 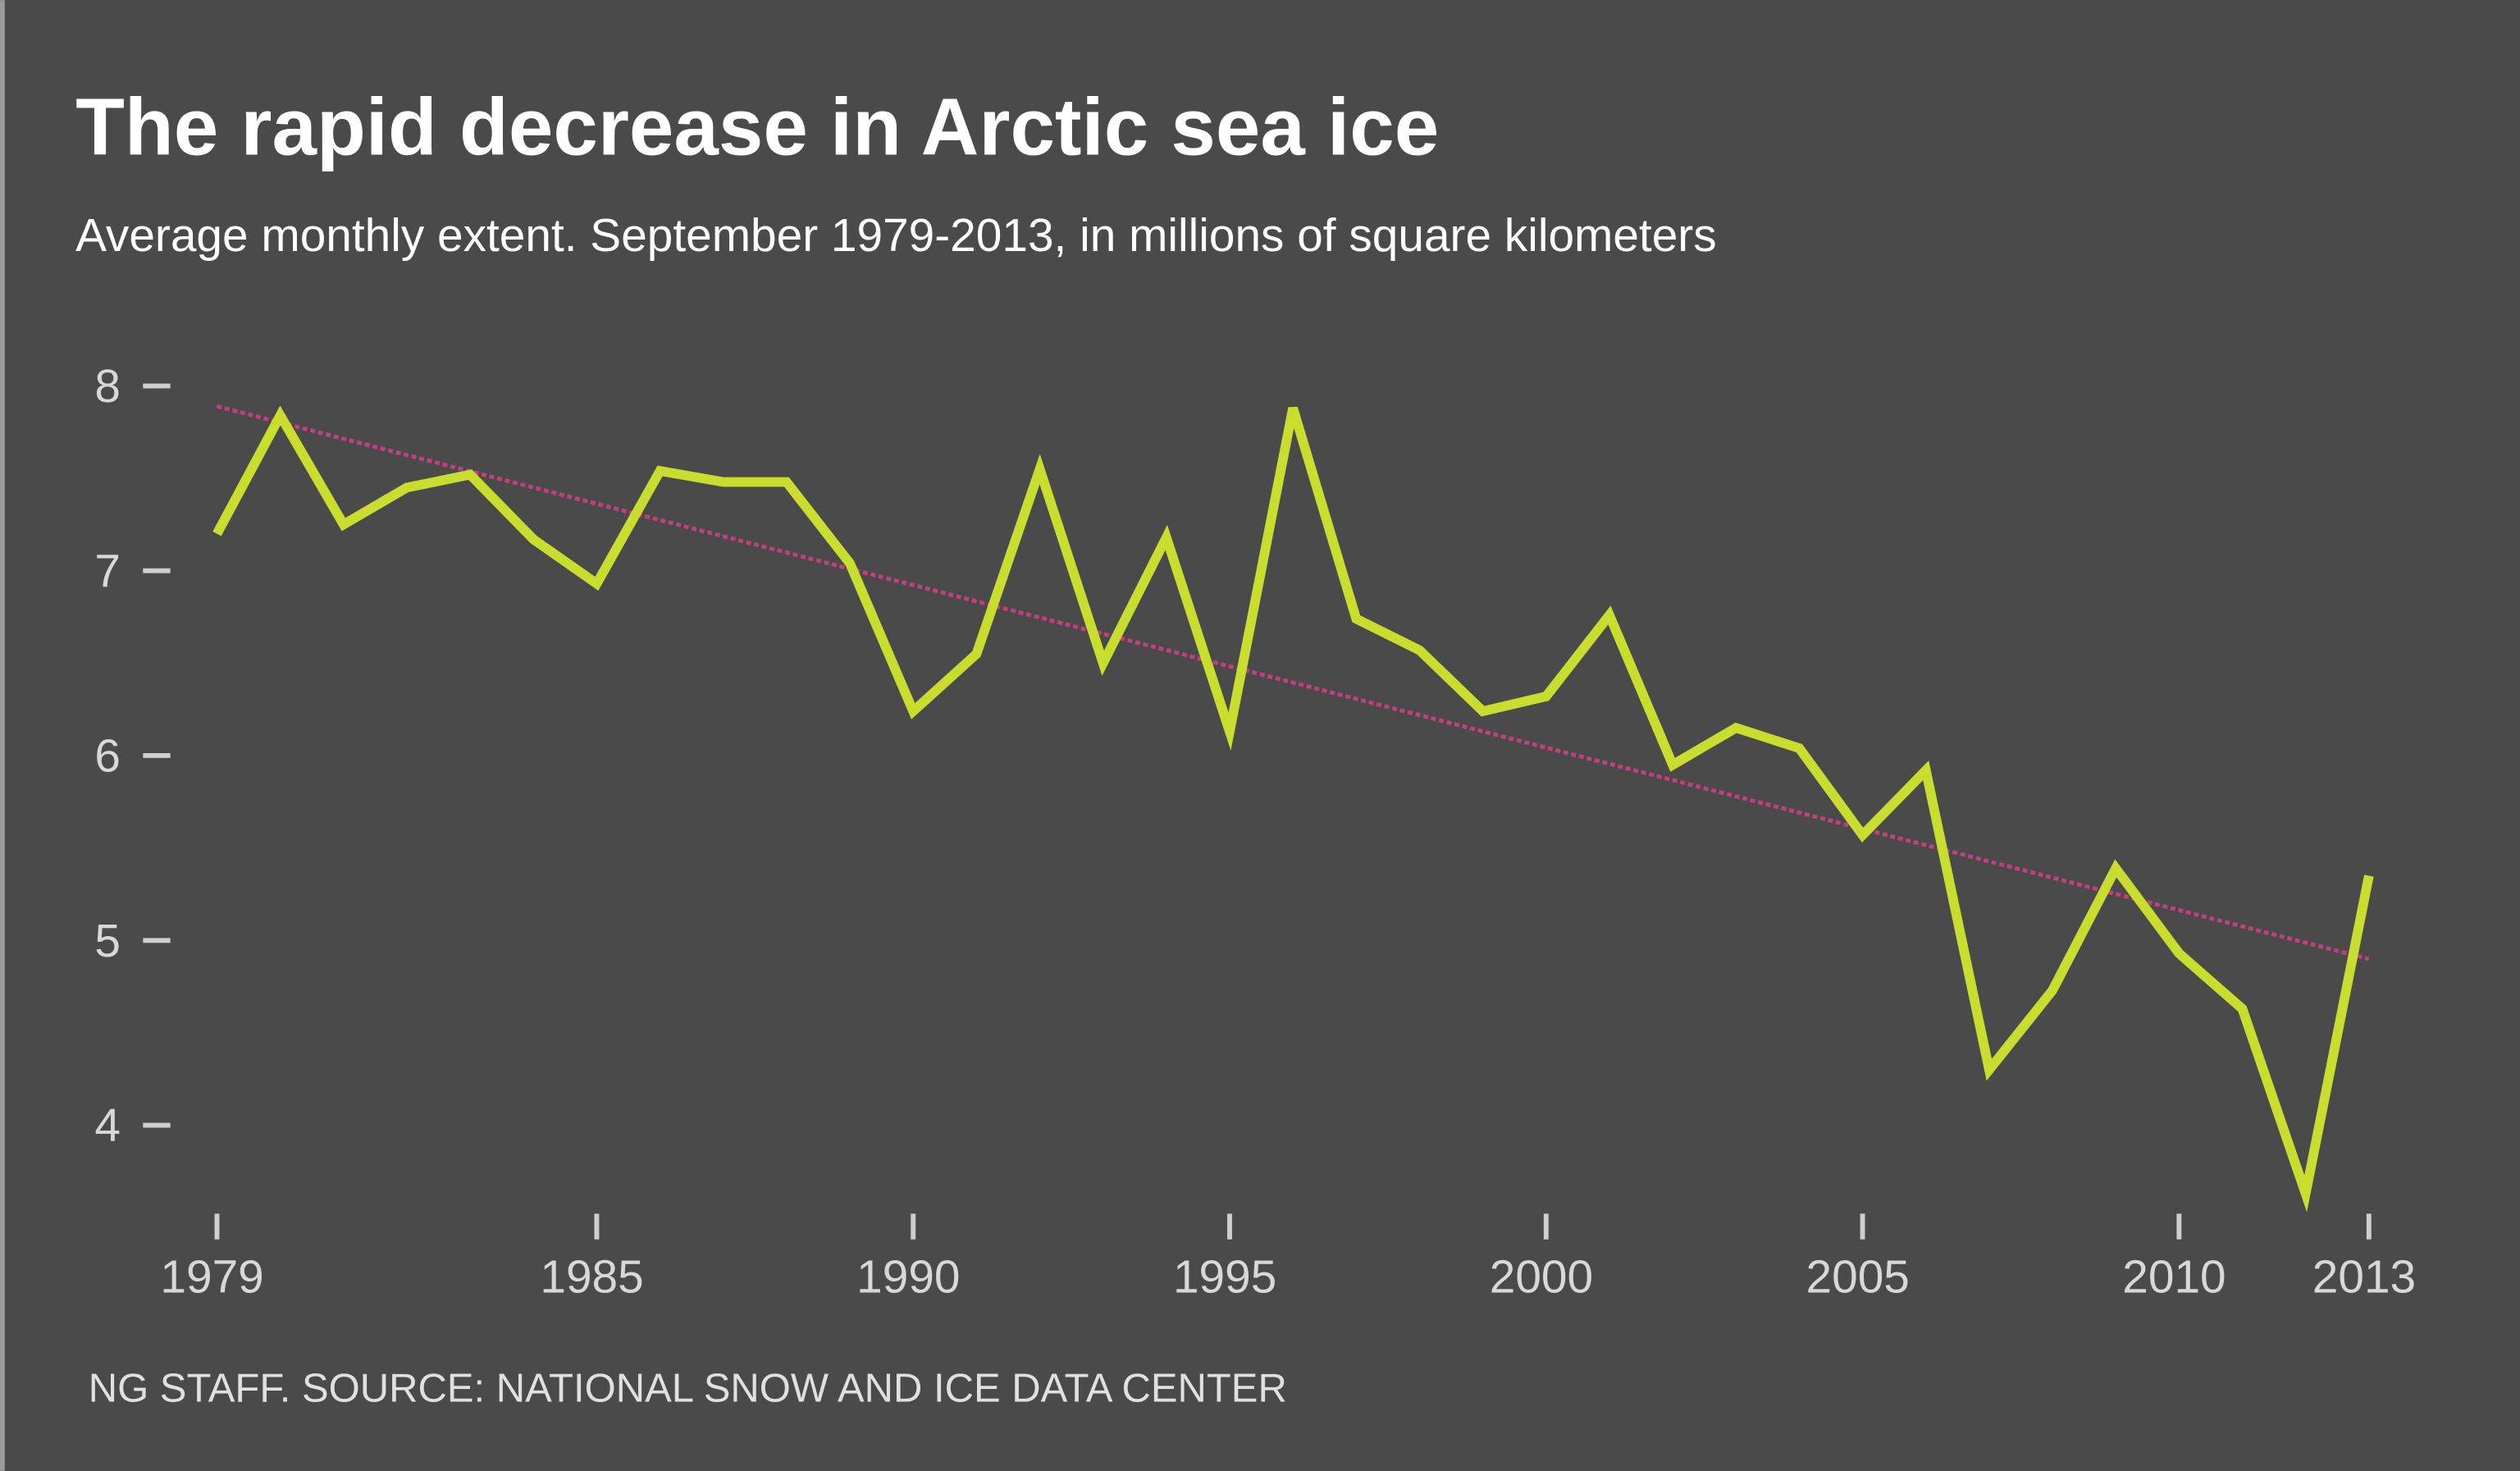 I want to click on x-tick-label: 1979, so click(x=212, y=1277).